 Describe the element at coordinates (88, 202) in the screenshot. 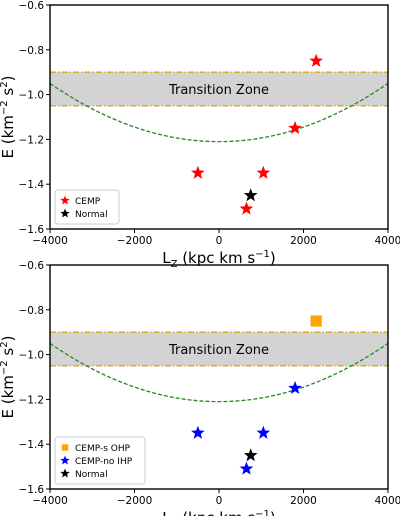

I see `legend-label: CEMP` at that location.